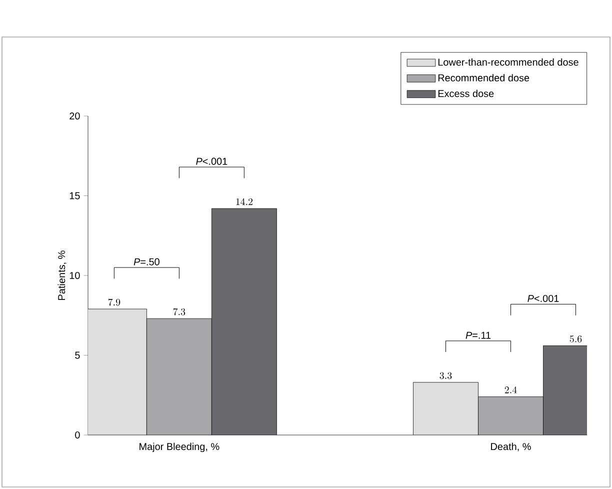  Describe the element at coordinates (446, 376) in the screenshot. I see `data-label: 3.3` at that location.